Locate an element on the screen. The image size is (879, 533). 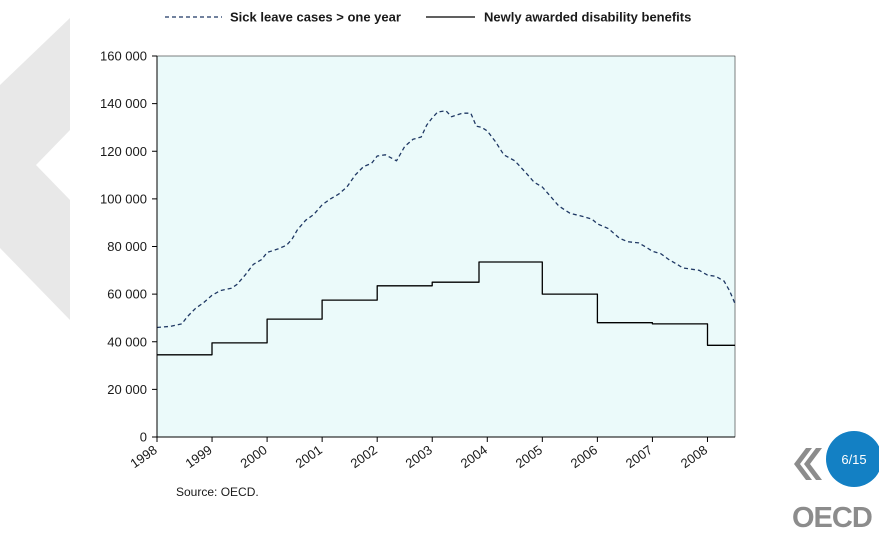
y-tick-label: 140 000 is located at coordinates (123, 103).